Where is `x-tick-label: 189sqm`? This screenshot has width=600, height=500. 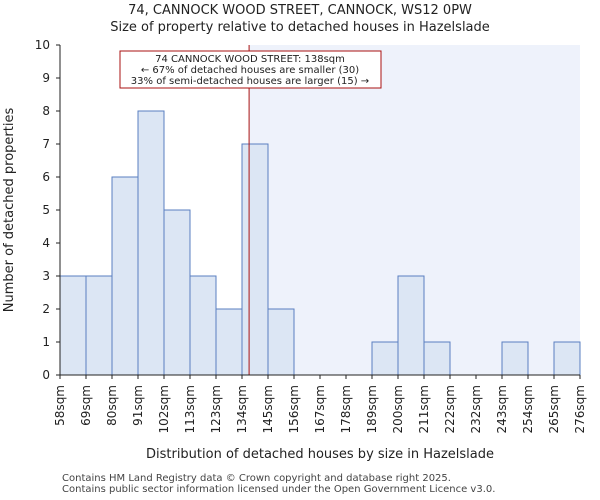 x-tick-label: 189sqm is located at coordinates (372, 409).